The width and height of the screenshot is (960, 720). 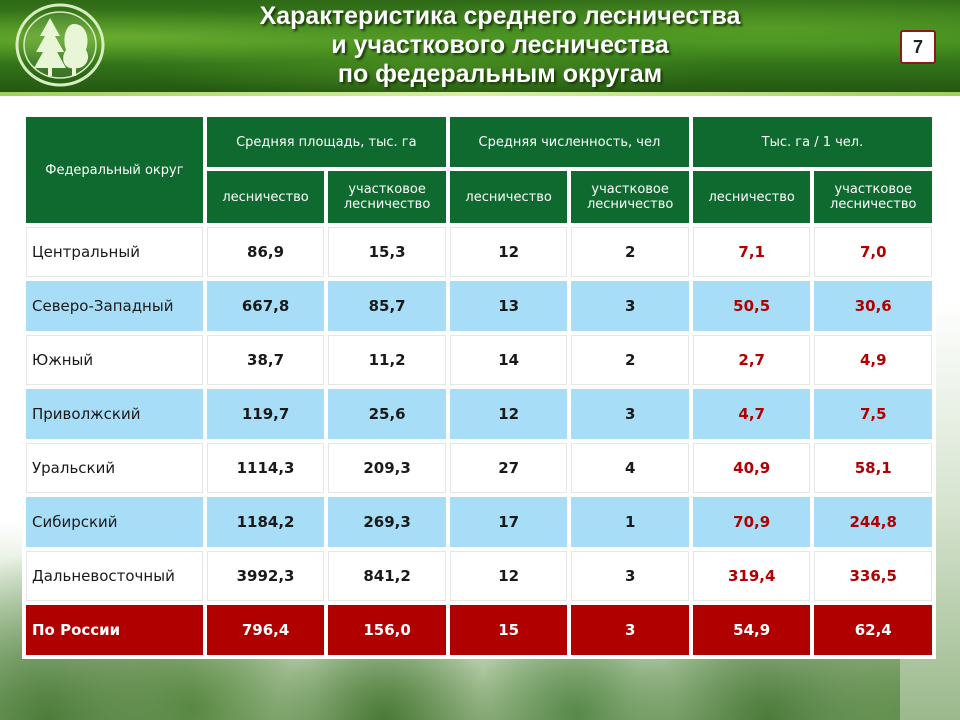 I want to click on cell-ratio-district: 30,6, so click(x=873, y=306).